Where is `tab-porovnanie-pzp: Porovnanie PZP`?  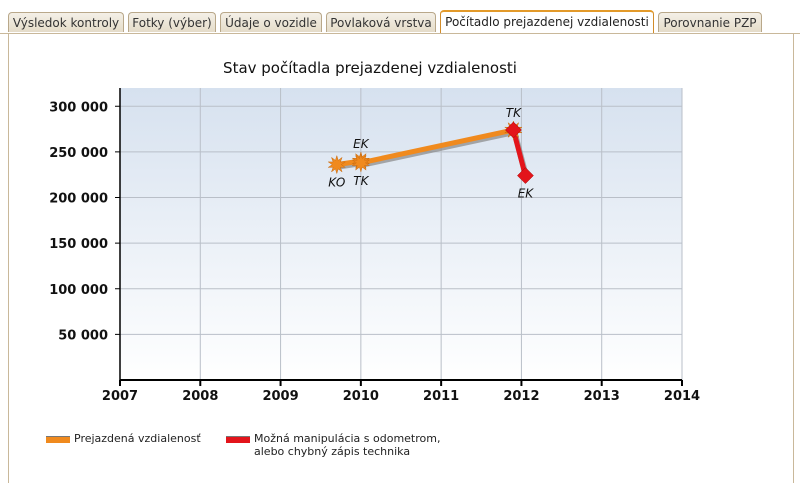 tab-porovnanie-pzp: Porovnanie PZP is located at coordinates (710, 22).